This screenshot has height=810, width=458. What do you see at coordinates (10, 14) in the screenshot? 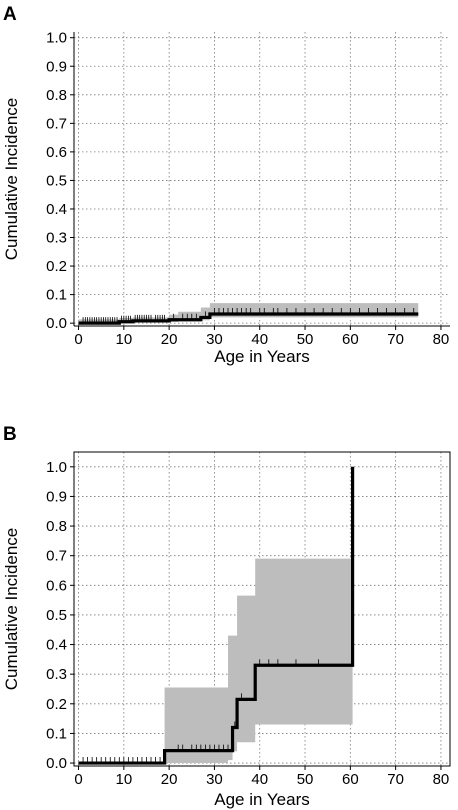
I see `panel-label-a: A` at bounding box center [10, 14].